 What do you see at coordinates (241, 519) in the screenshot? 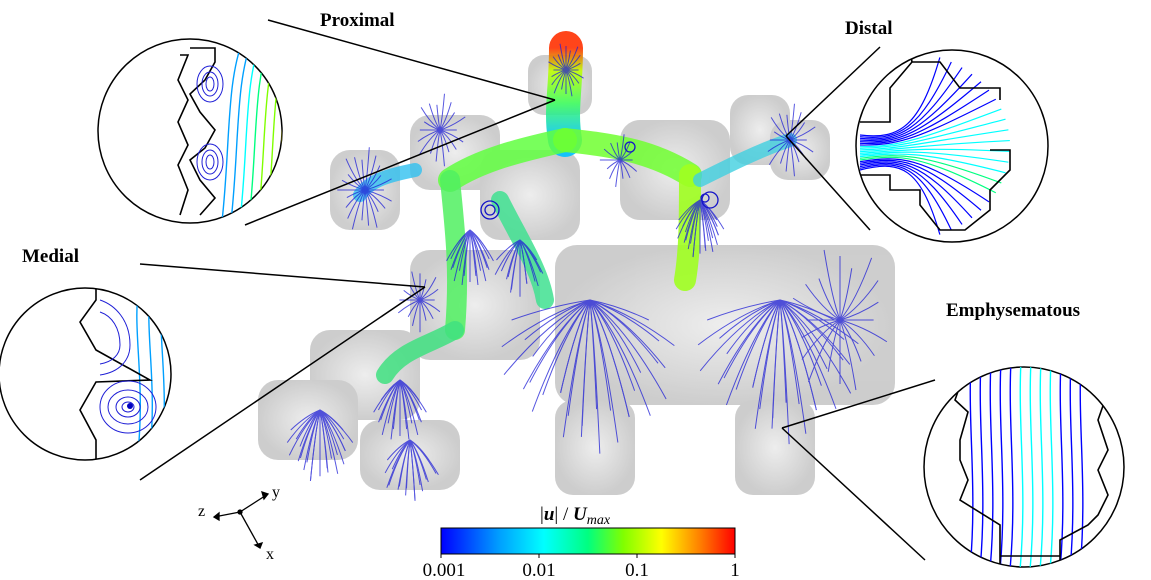
I see `axis-triad` at bounding box center [241, 519].